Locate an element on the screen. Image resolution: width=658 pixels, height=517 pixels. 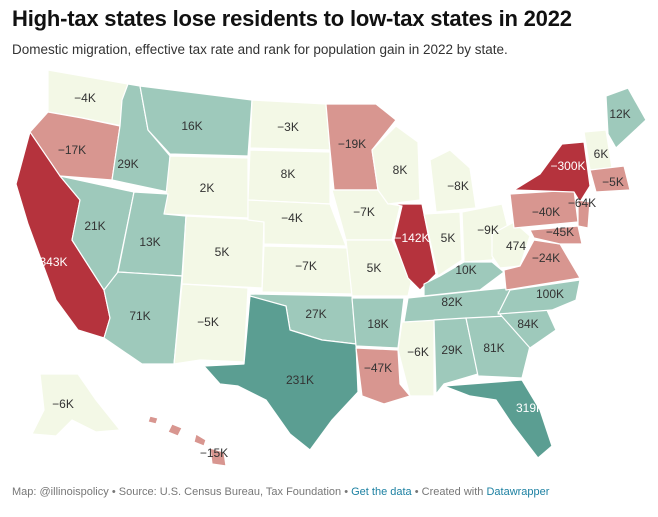
state-NM is located at coordinates (211, 324).